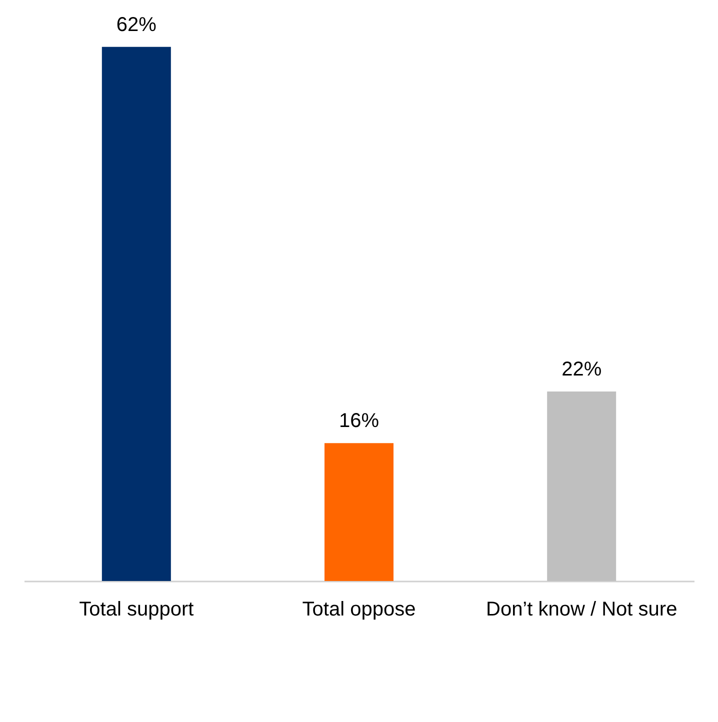  I want to click on data-label: 62%, so click(136, 25).